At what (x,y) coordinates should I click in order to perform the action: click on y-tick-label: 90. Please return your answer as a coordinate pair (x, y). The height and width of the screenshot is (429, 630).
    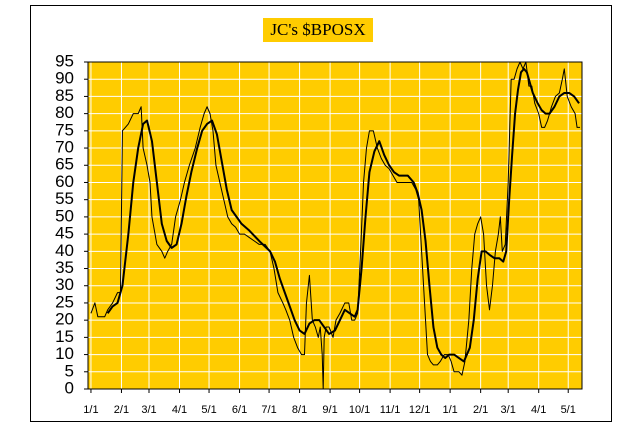
    Looking at the image, I should click on (64, 78).